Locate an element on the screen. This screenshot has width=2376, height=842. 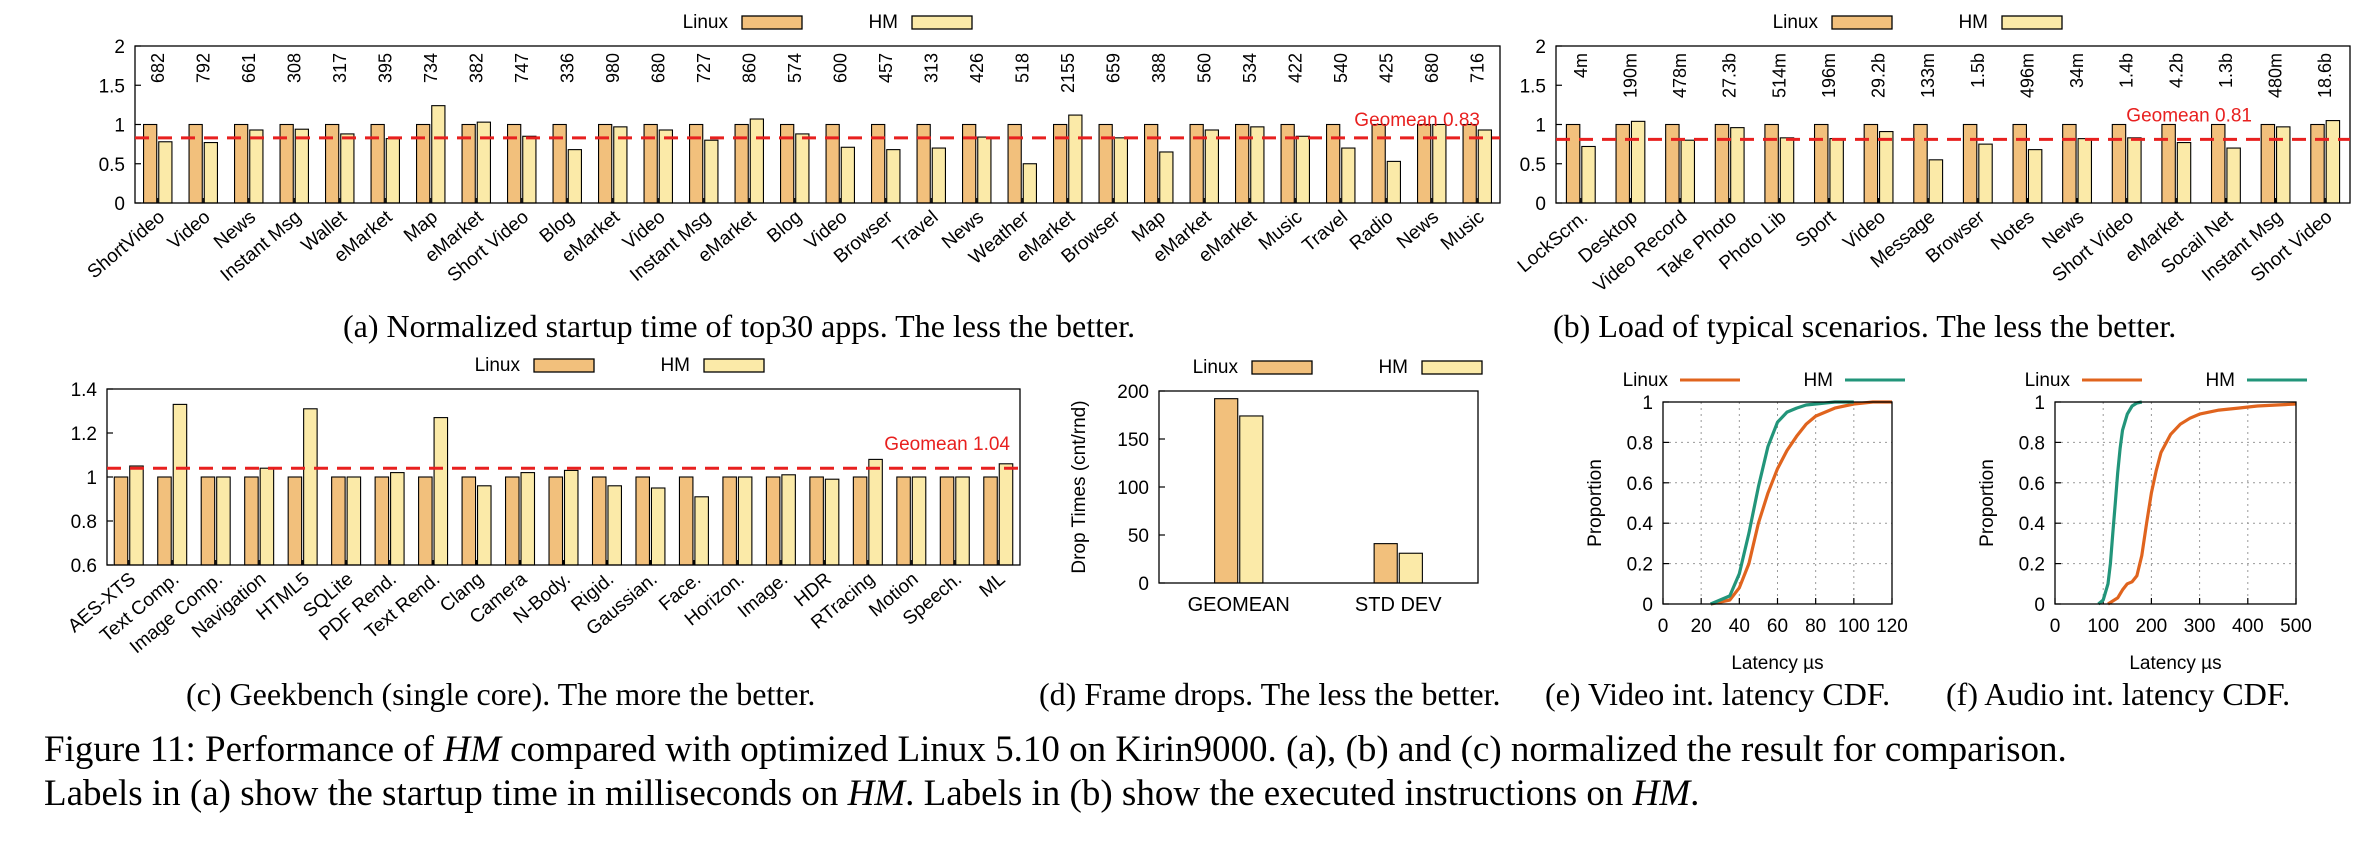
bar-value-label: 34m is located at coordinates (2077, 70).